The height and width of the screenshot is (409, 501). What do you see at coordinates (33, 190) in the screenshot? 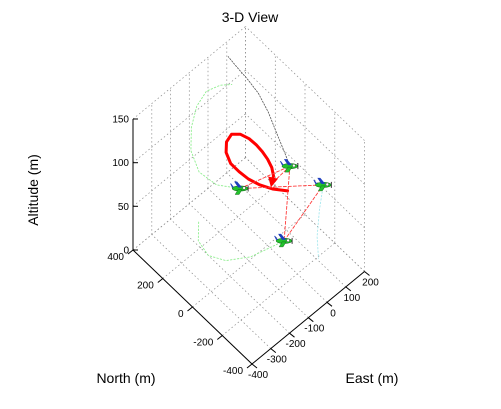
I see `z-axis-label: Altitude (m)` at bounding box center [33, 190].